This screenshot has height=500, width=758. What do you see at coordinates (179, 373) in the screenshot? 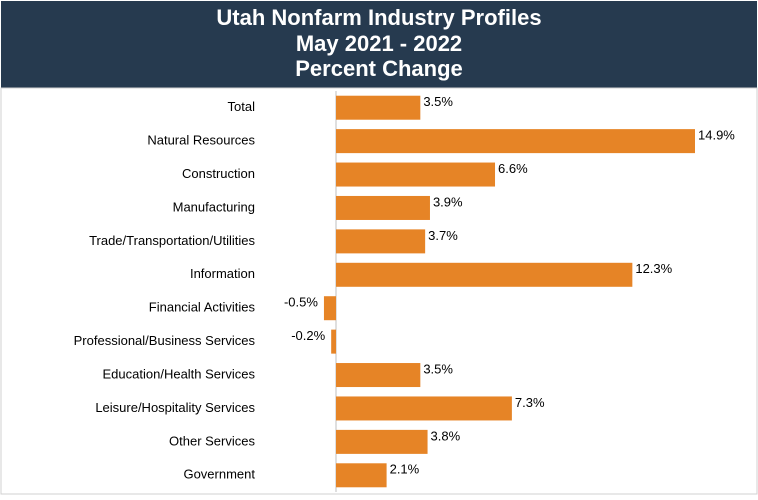
I see `y-tick-label: Education/Health Services` at bounding box center [179, 373].